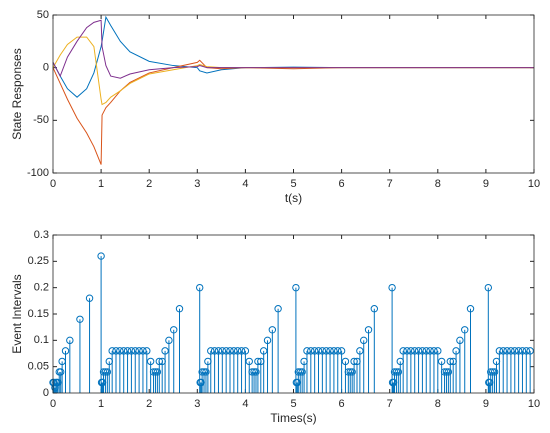  I want to click on x-tick-label: 0, so click(53, 404).